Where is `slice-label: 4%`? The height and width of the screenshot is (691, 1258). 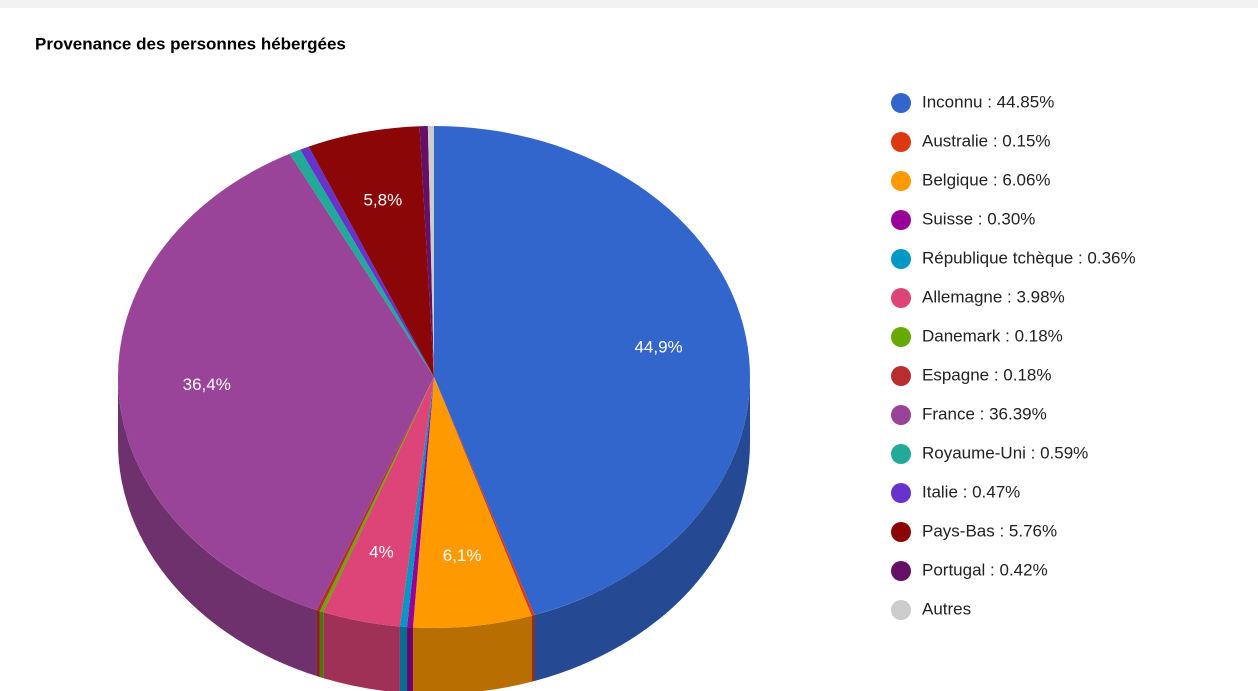
slice-label: 4% is located at coordinates (381, 551).